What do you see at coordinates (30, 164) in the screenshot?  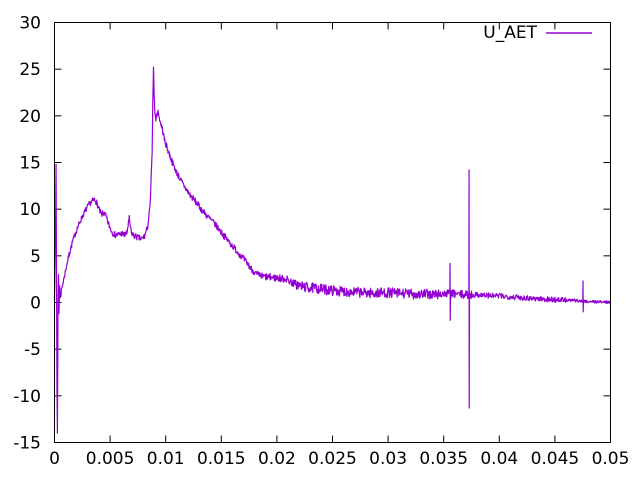 I see `y-tick-label: 15` at bounding box center [30, 164].